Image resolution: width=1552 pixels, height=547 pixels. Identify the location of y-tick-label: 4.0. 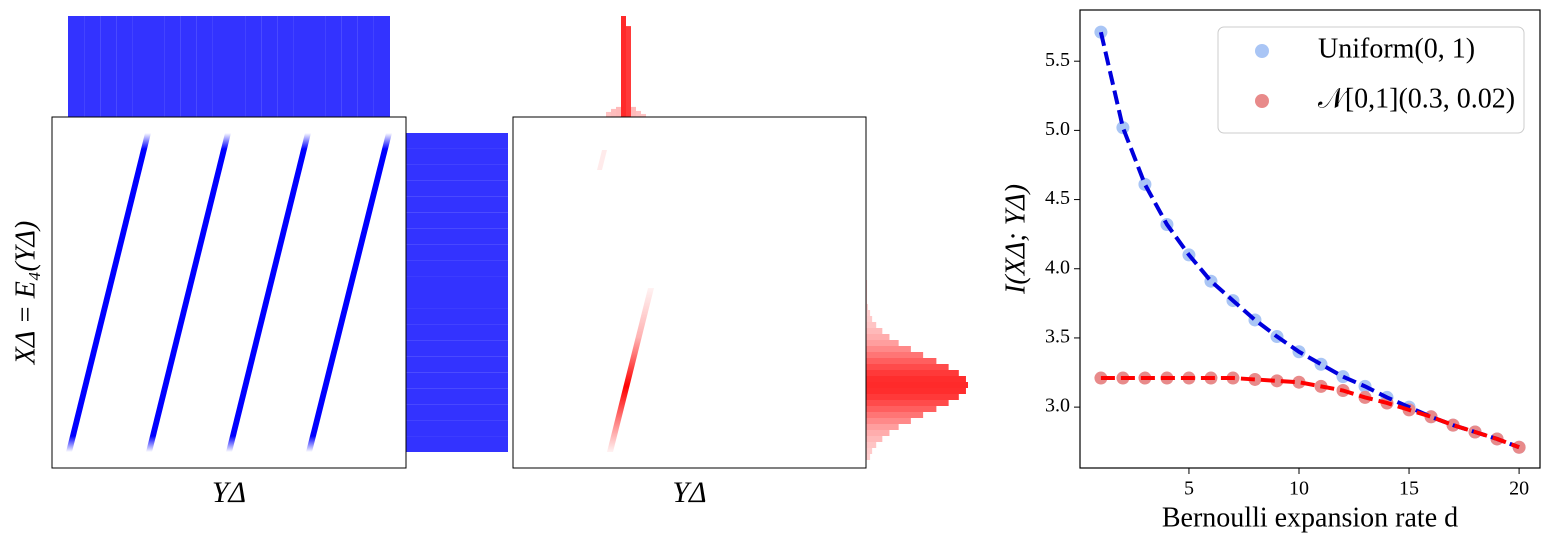
(1057, 267).